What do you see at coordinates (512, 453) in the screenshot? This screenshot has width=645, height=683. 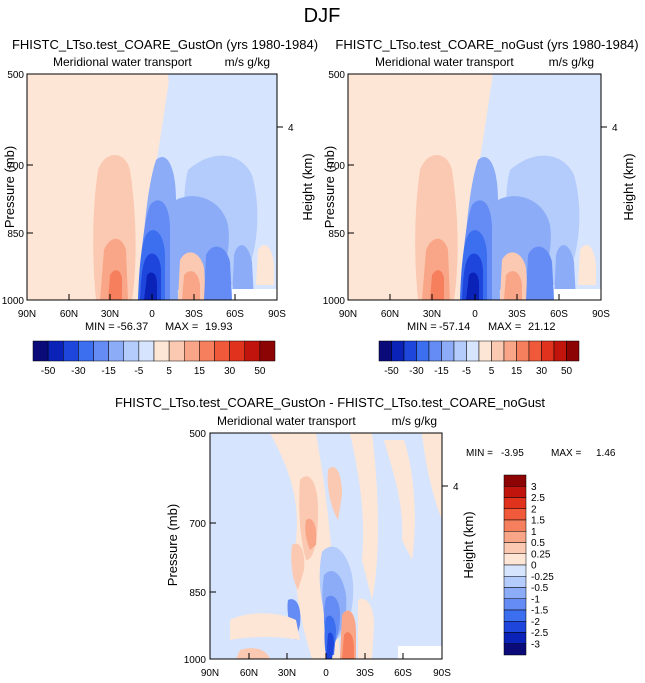 I see `min-value: -3.95` at bounding box center [512, 453].